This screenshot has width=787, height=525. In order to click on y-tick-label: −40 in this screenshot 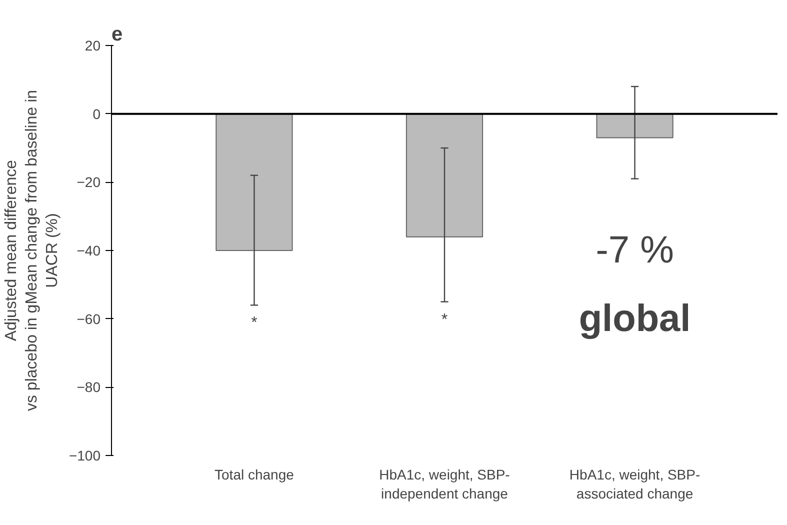, I will do `click(88, 250)`.